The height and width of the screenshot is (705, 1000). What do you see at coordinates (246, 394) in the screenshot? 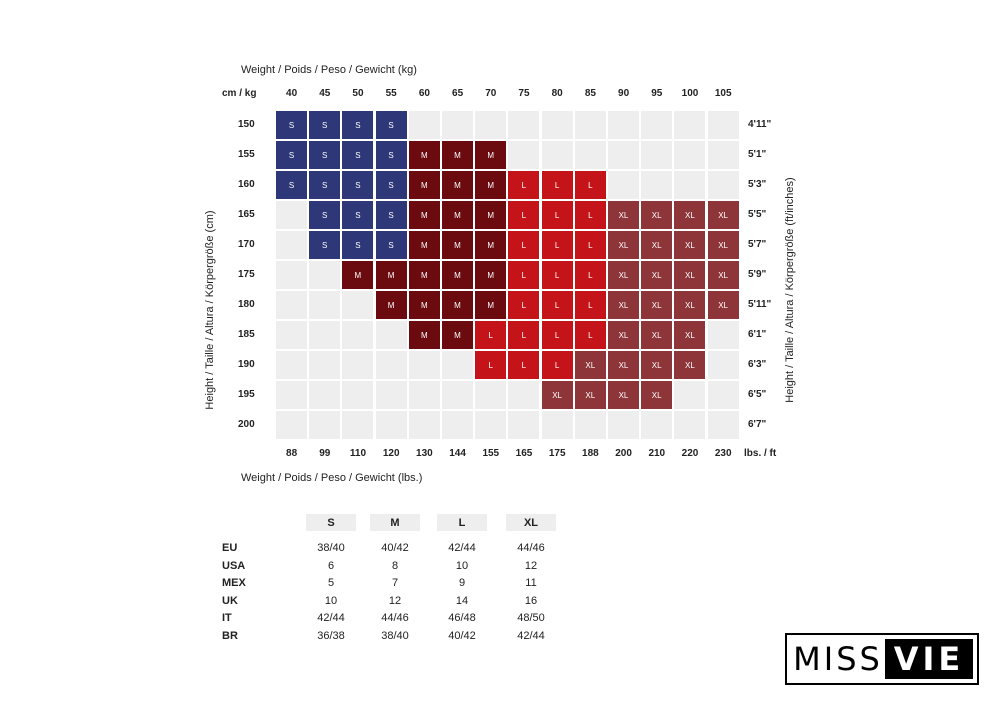
I see `cm-tick-label: 195` at bounding box center [246, 394].